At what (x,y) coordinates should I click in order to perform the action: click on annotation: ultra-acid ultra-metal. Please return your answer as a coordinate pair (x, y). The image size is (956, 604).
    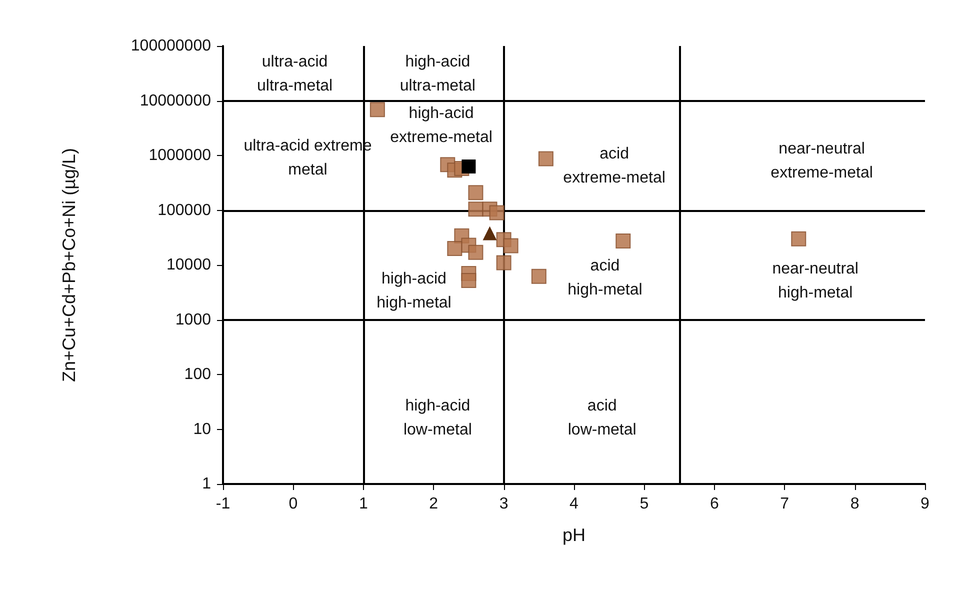
    Looking at the image, I should click on (295, 74).